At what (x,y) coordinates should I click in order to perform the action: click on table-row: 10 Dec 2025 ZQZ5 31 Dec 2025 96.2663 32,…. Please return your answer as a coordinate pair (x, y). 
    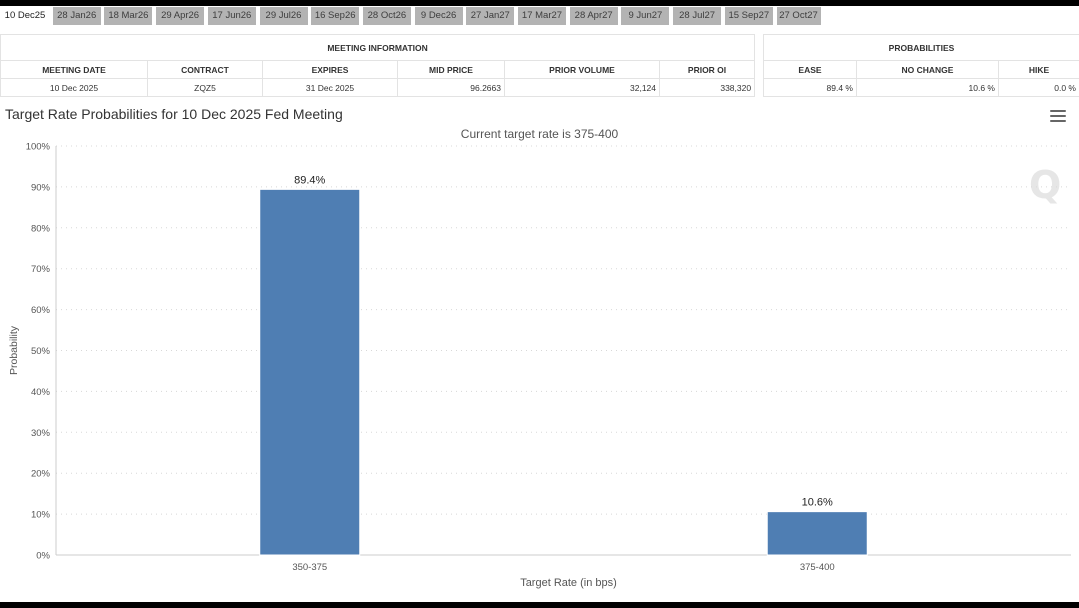
    Looking at the image, I should click on (378, 87).